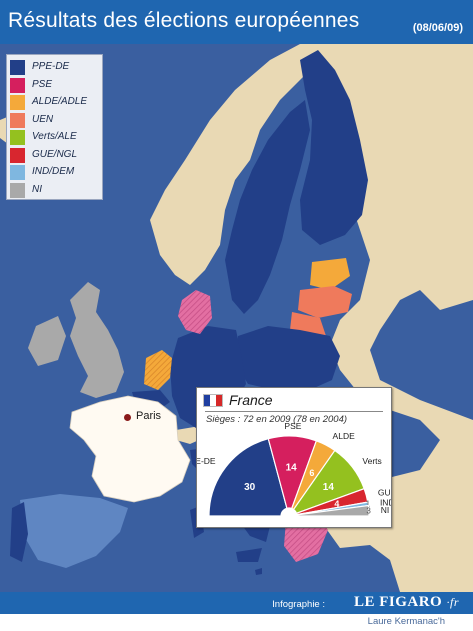 The image size is (473, 631). I want to click on hemicycle-value-label: 1, so click(368, 503).